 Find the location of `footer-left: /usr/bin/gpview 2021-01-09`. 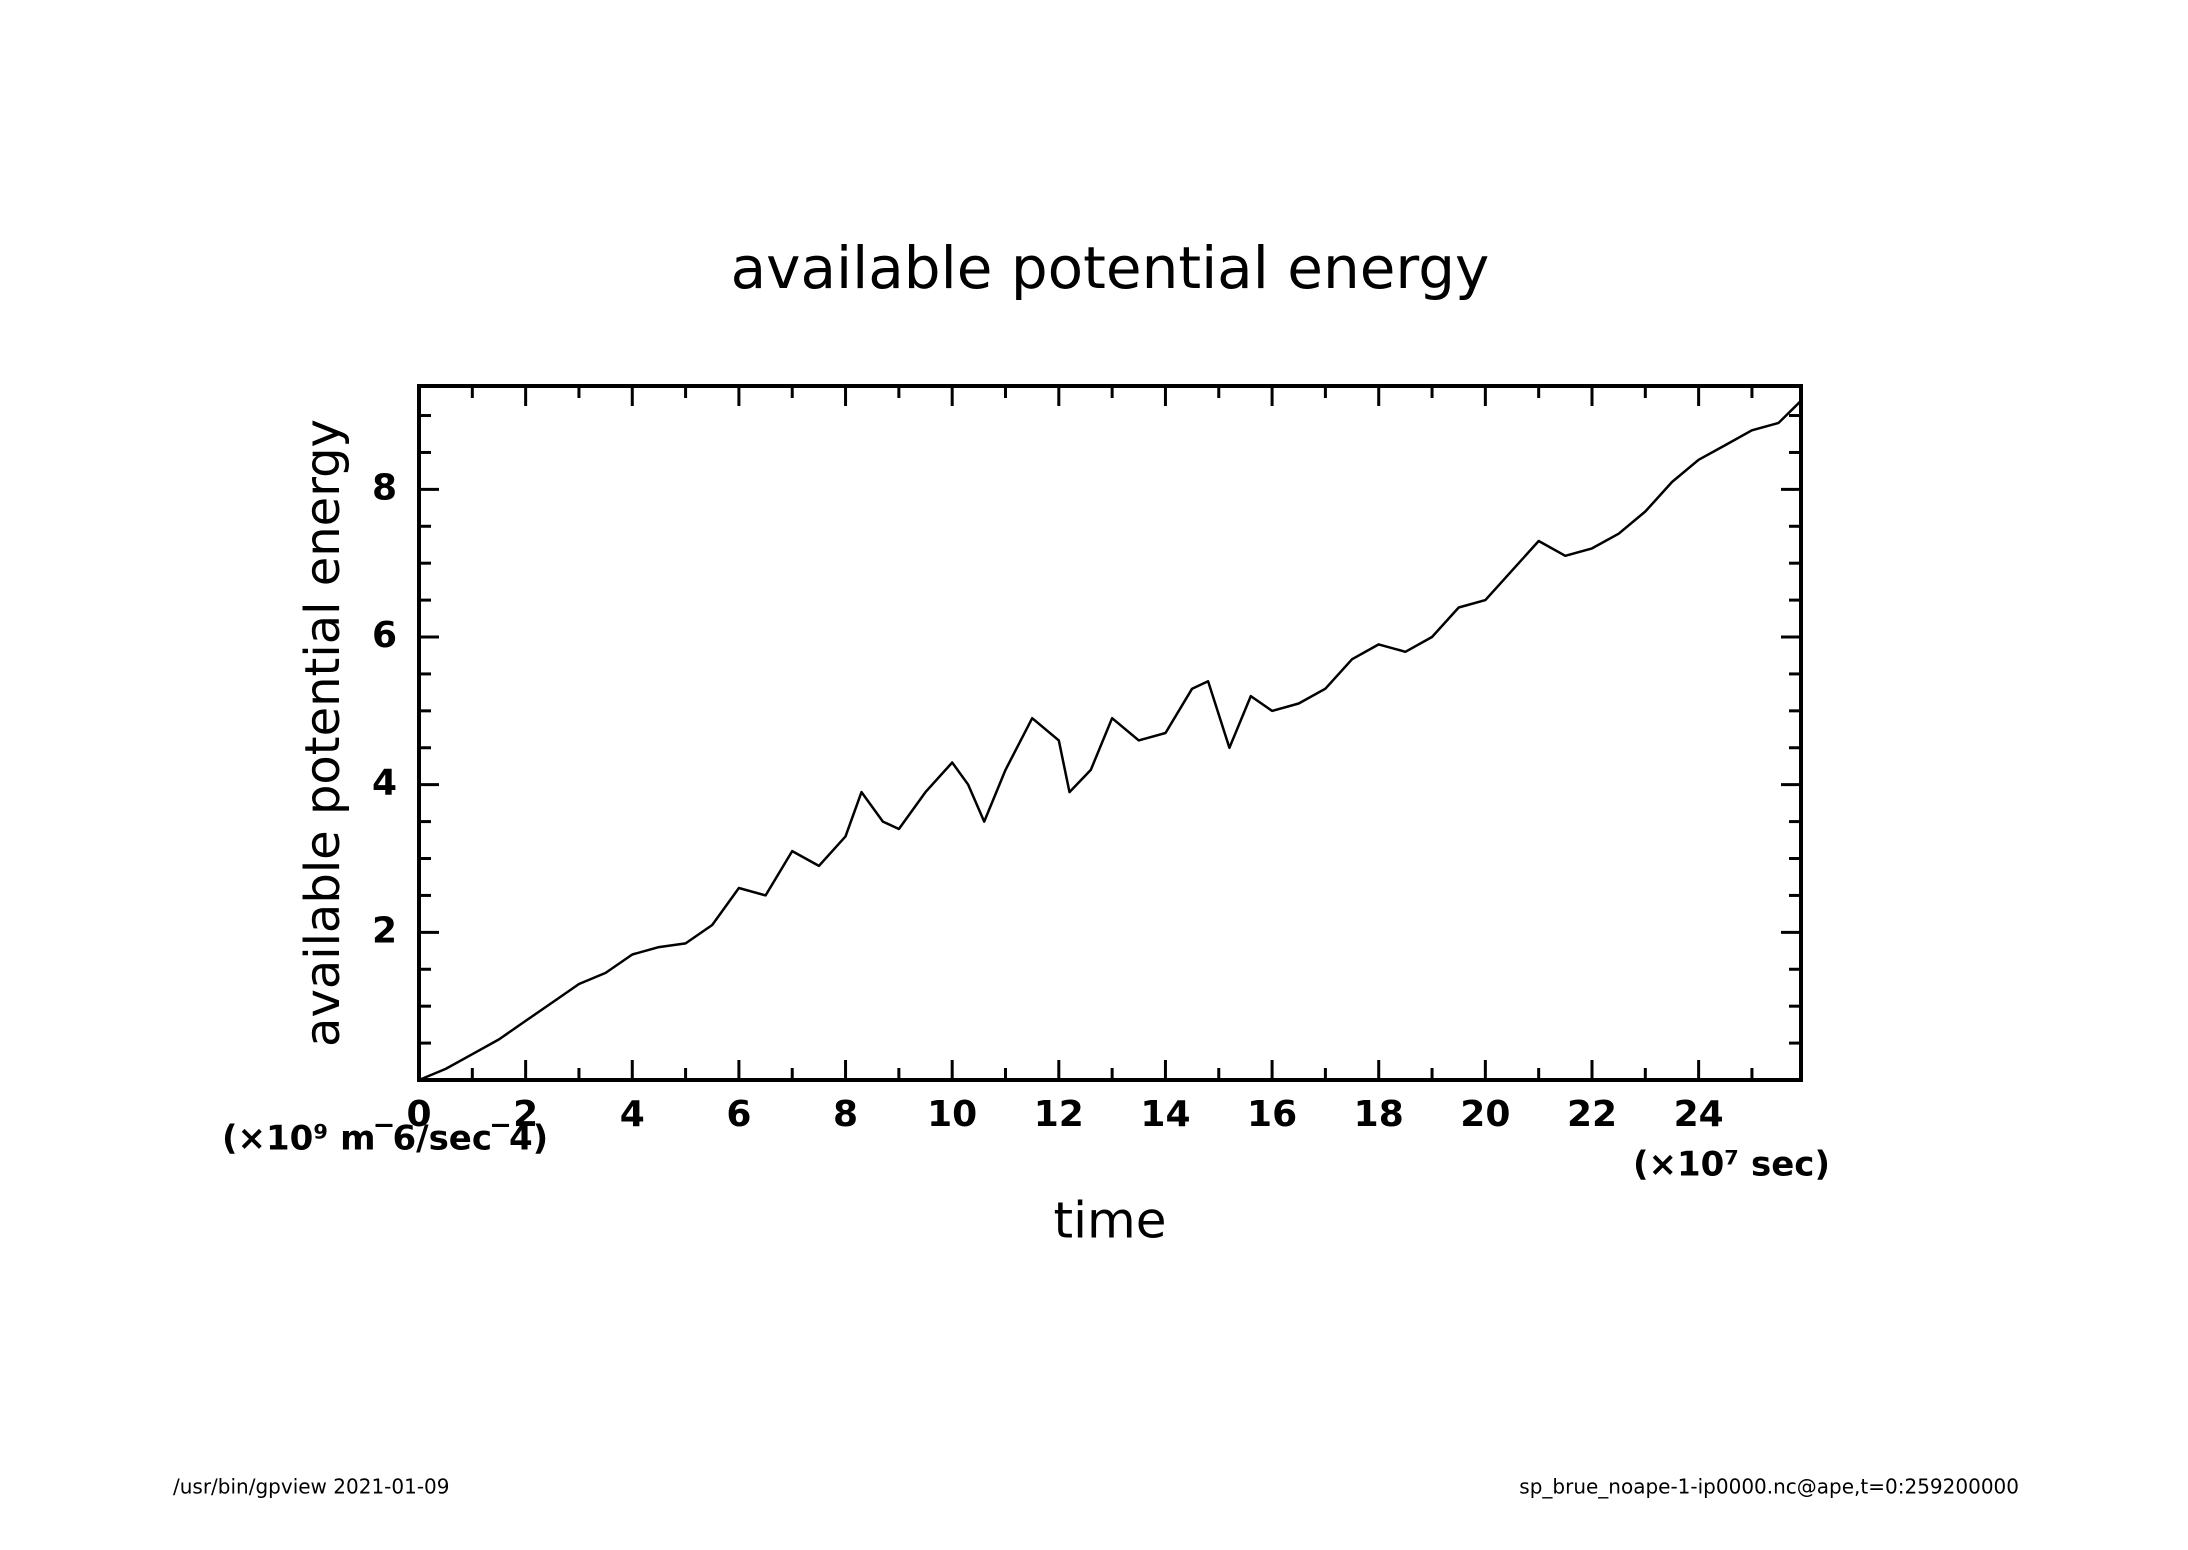

footer-left: /usr/bin/gpview 2021-01-09 is located at coordinates (311, 1487).